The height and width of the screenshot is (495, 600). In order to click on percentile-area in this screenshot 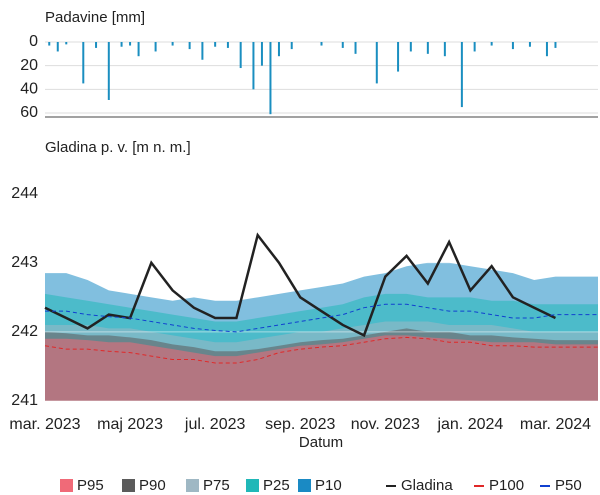, I will do `click(321, 368)`.